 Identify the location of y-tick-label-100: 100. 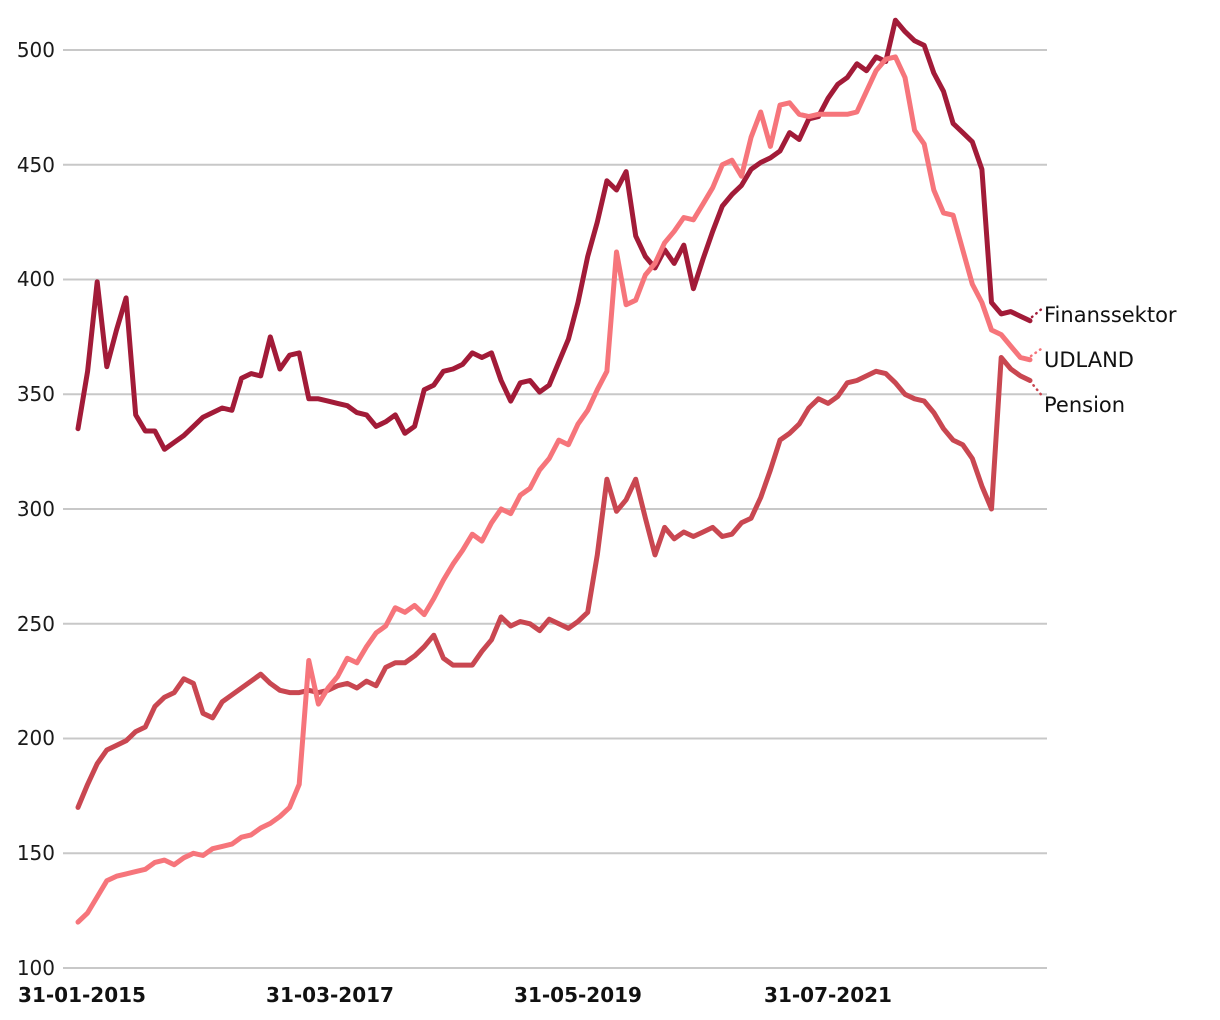
(35, 968).